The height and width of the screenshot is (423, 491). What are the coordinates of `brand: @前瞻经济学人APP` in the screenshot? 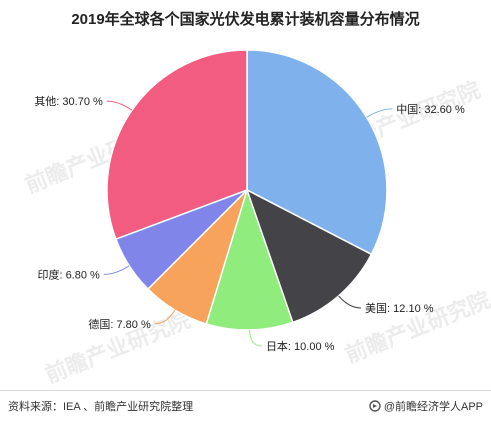 It's located at (426, 406).